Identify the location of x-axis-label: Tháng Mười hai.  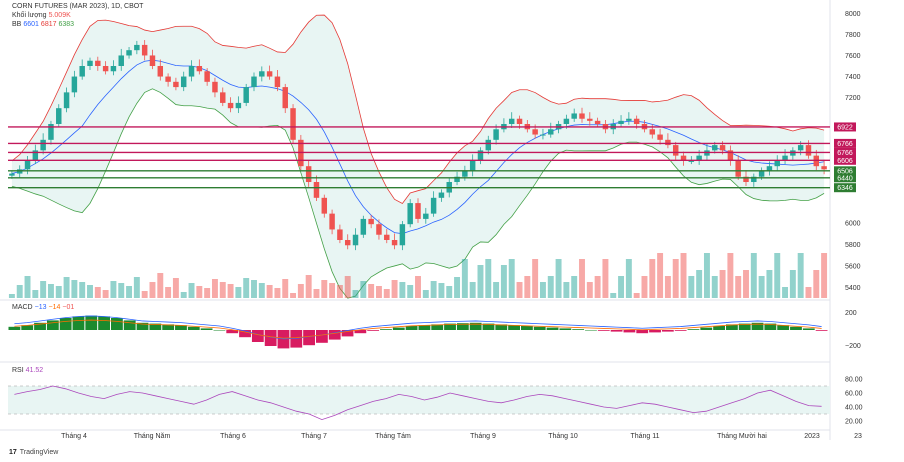
(742, 436).